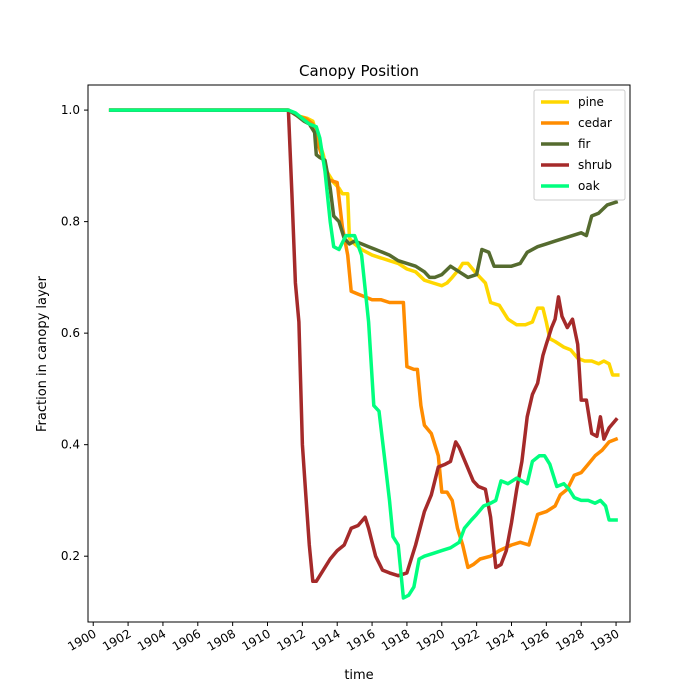  Describe the element at coordinates (595, 165) in the screenshot. I see `legend-label-shrub: shrub` at that location.